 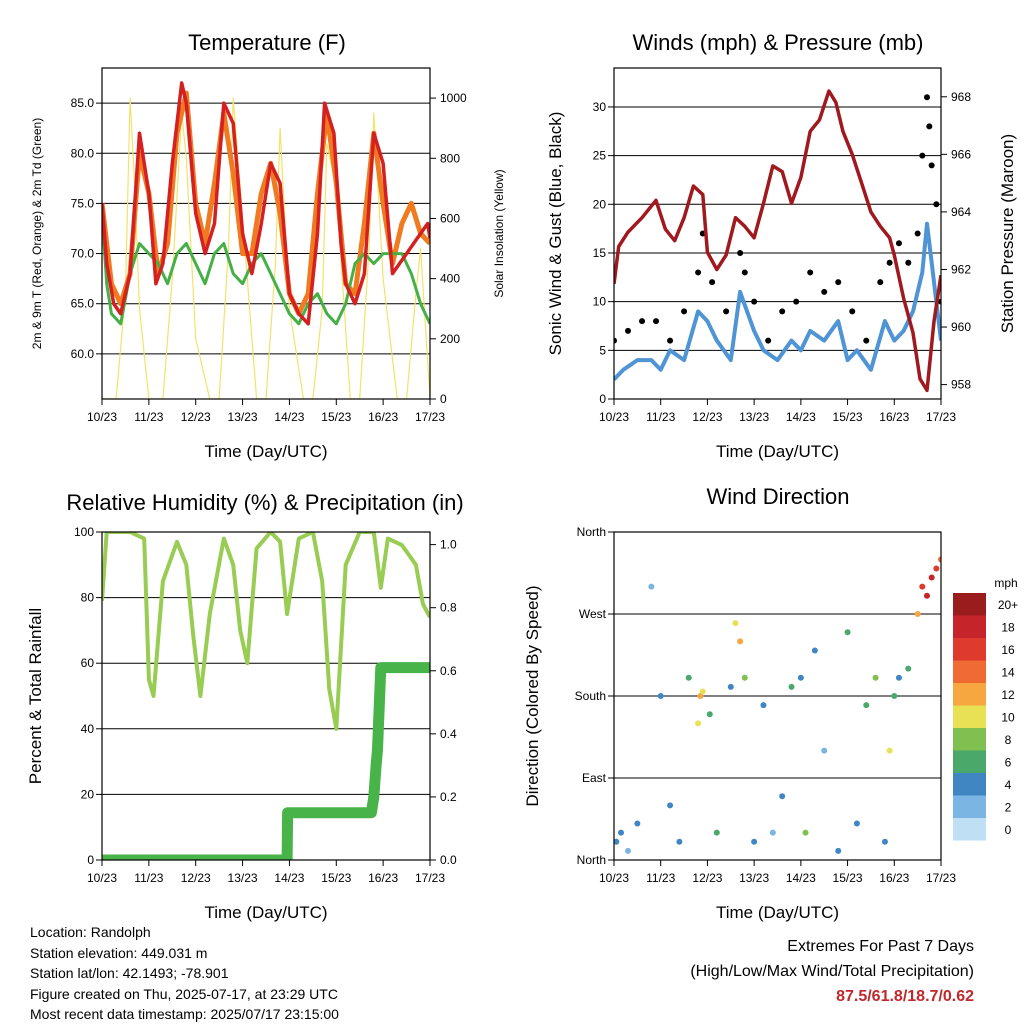 I want to click on legend-label: 8, so click(x=1008, y=740).